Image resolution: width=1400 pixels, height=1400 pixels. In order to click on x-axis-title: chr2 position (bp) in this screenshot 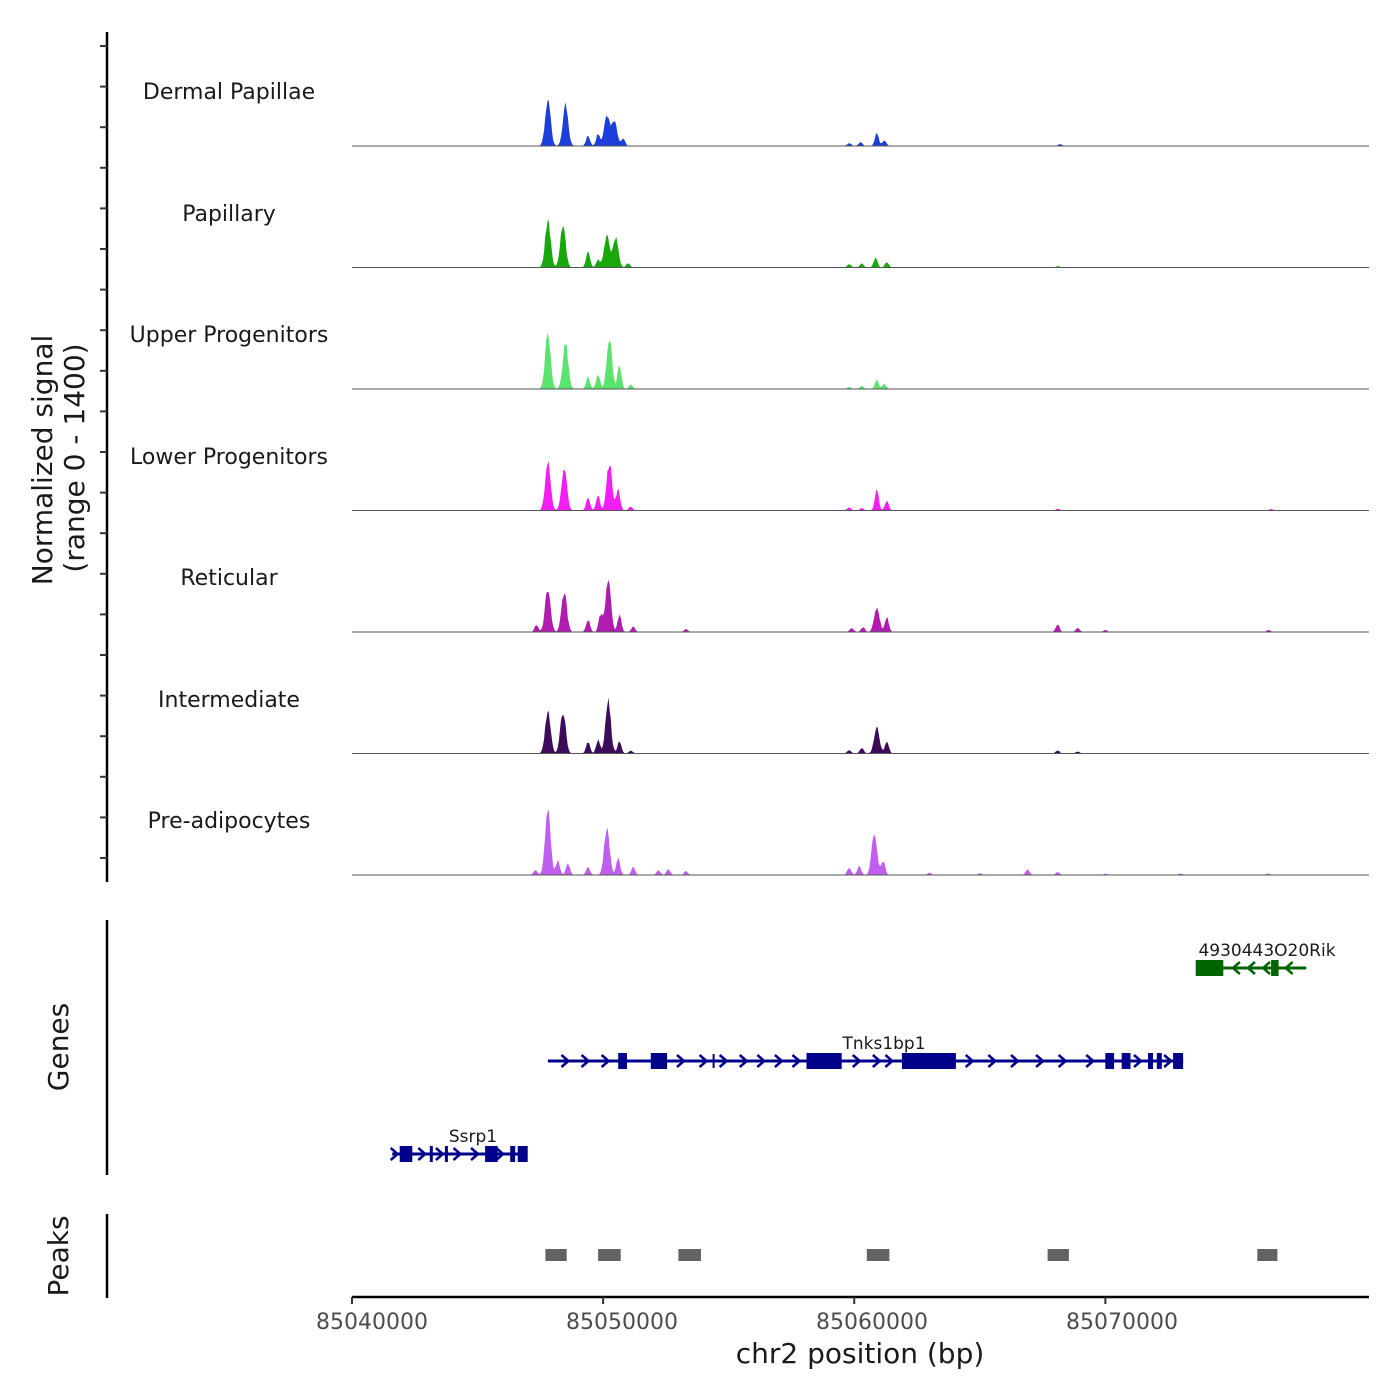, I will do `click(860, 1353)`.